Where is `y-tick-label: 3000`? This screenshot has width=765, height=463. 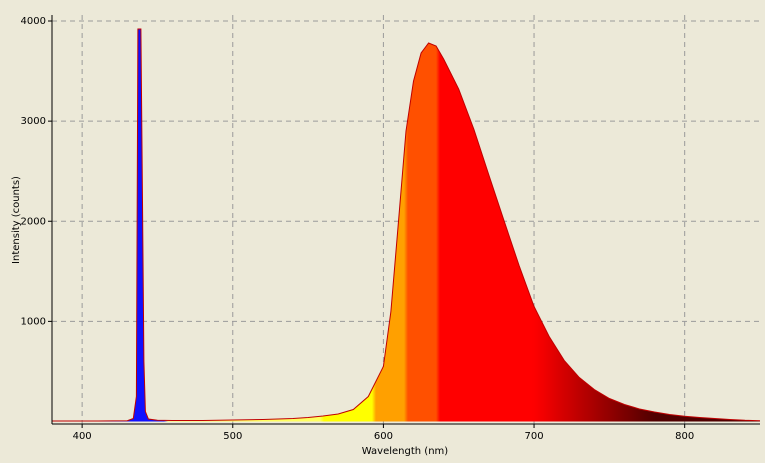
y-tick-label: 3000 is located at coordinates (33, 121).